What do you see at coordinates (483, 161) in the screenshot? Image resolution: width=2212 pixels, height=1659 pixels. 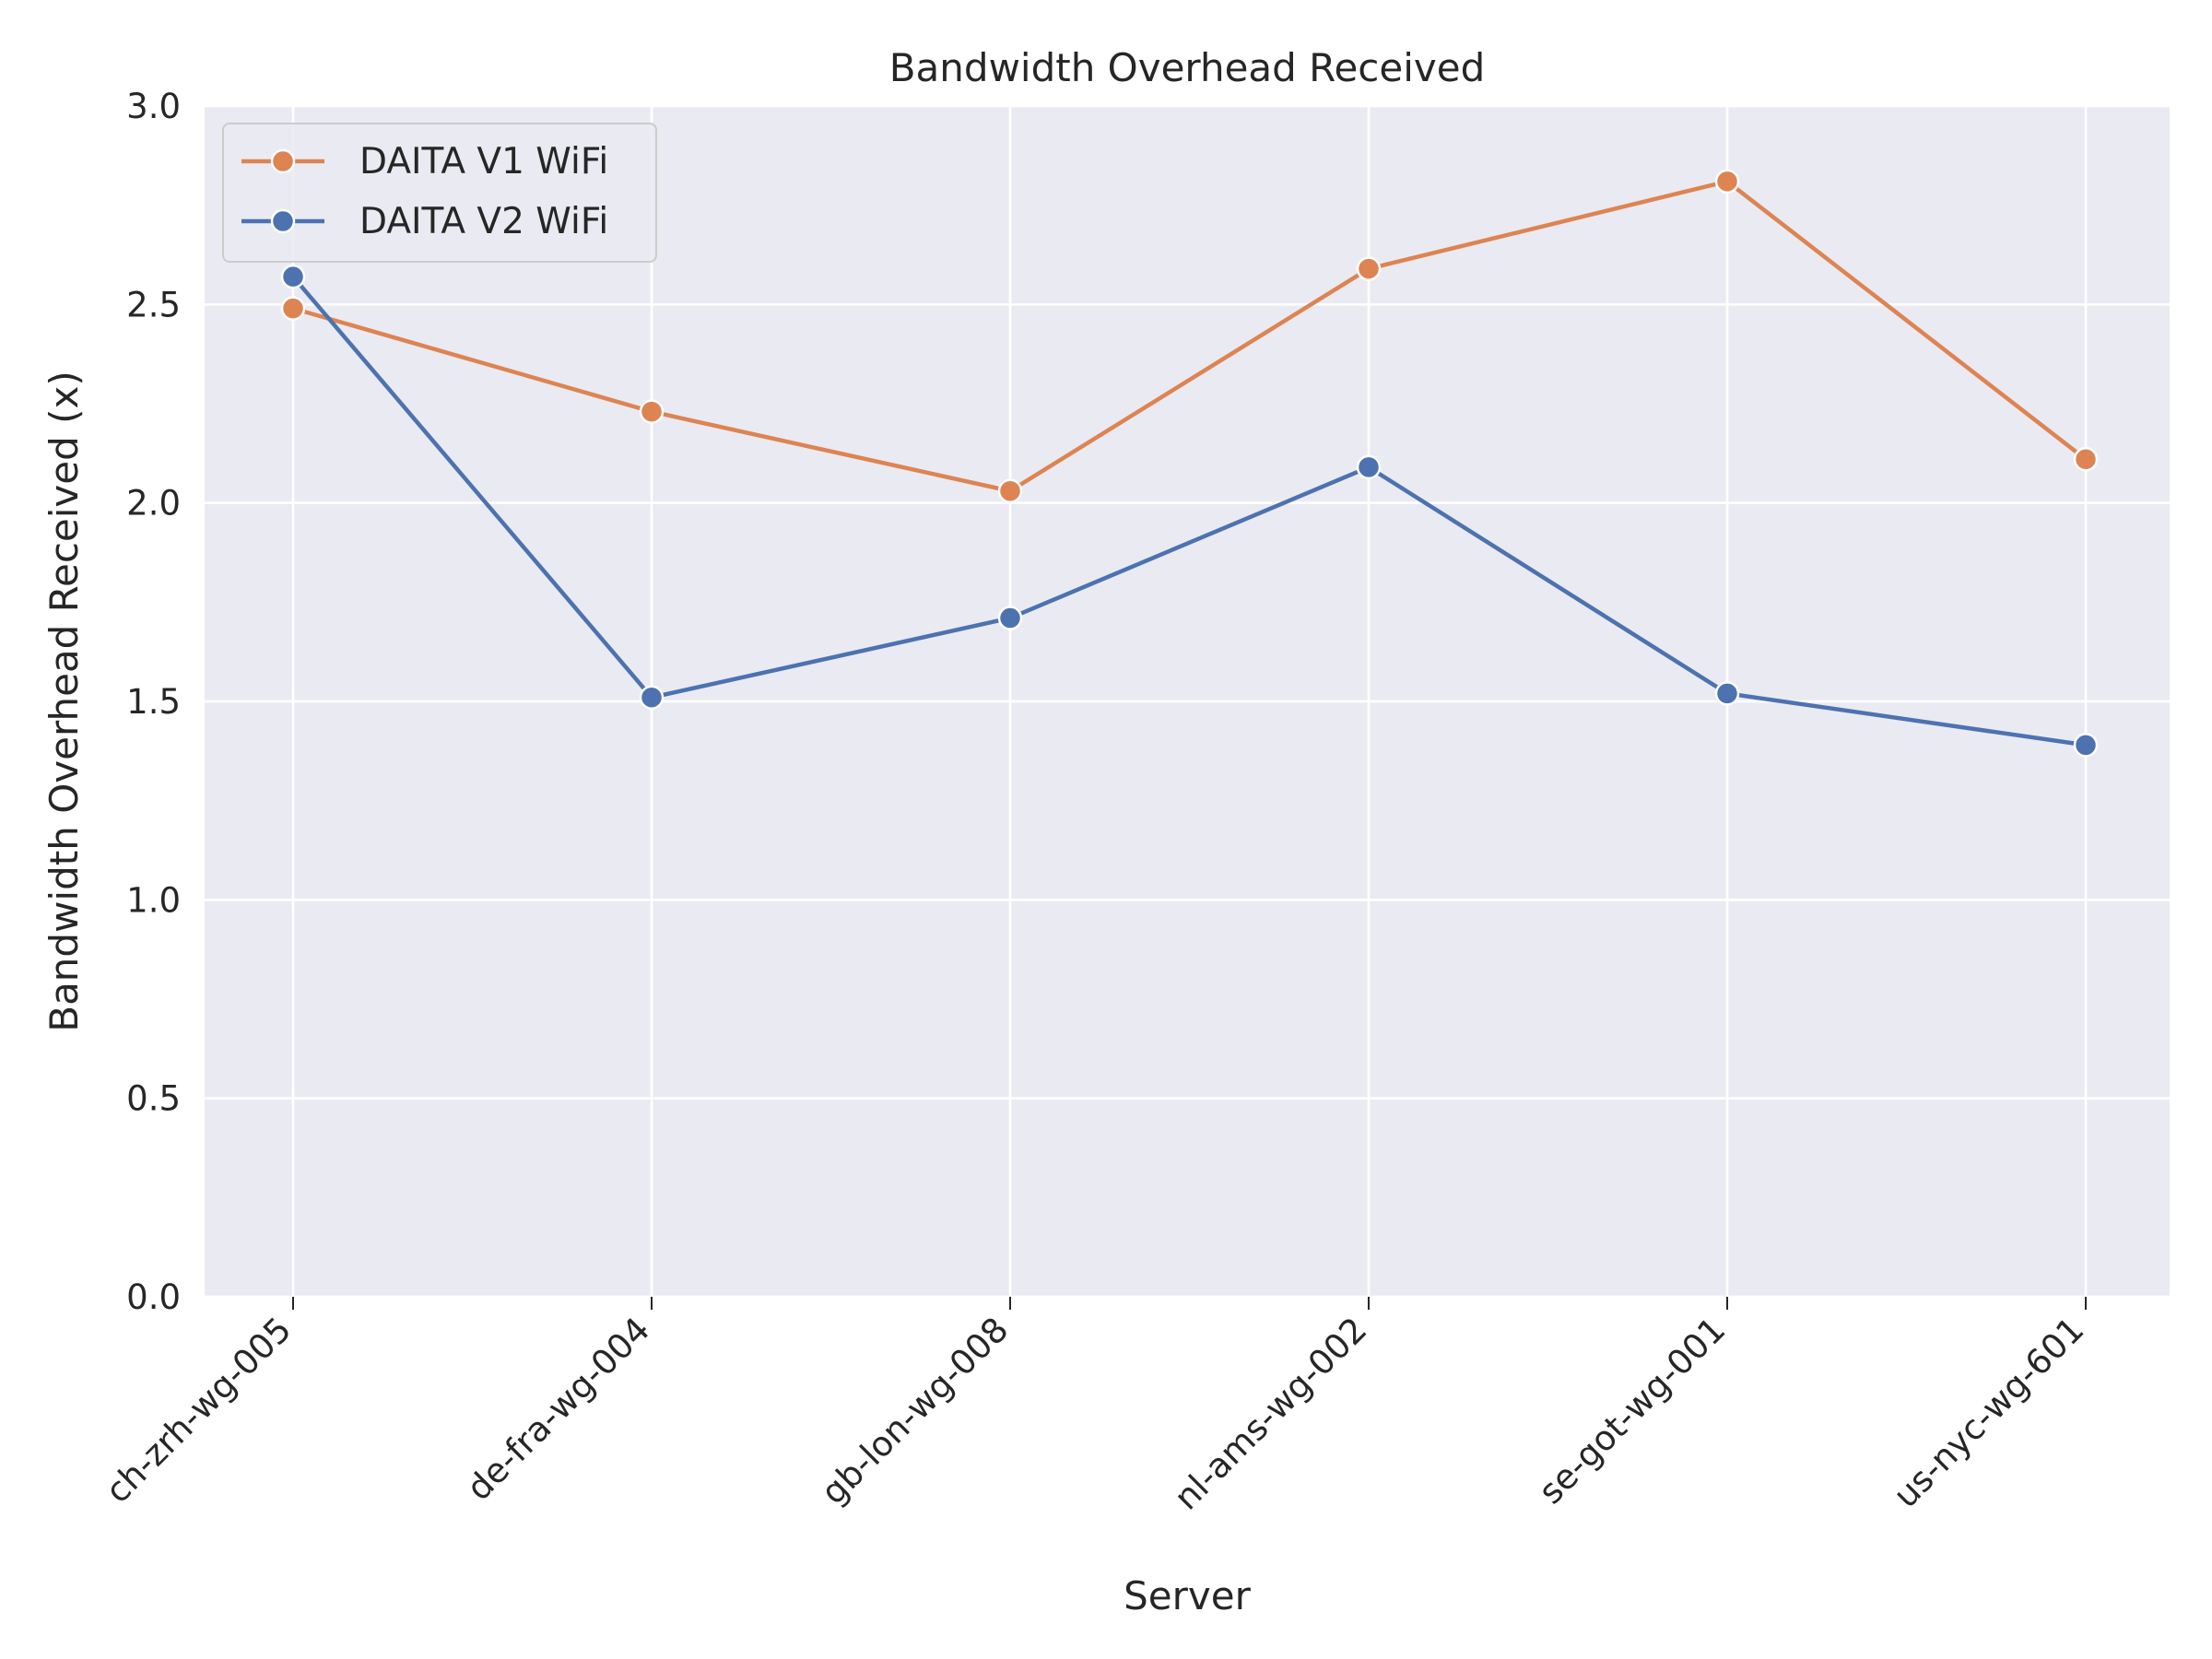 I see `legend-label: DAITA V1 WiFi` at bounding box center [483, 161].